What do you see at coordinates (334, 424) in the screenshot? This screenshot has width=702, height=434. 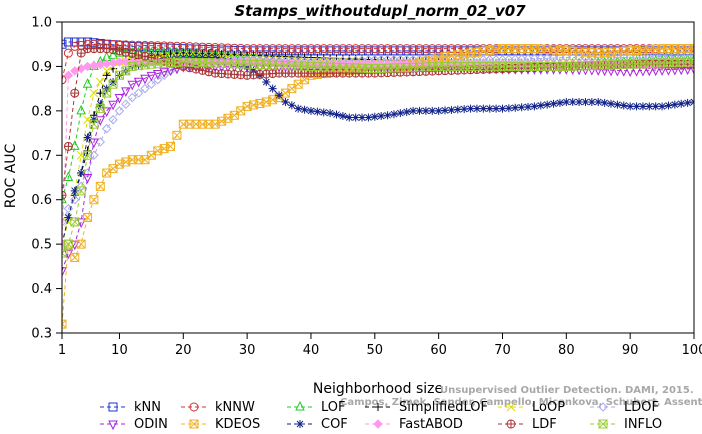 I see `legend-label-cof: COF` at bounding box center [334, 424].